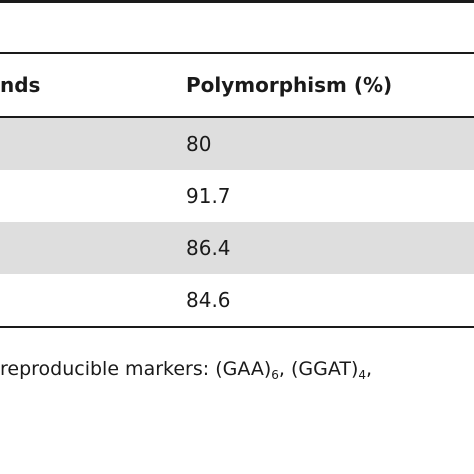 Image resolution: width=474 pixels, height=474 pixels. I want to click on table-header-rule-bottom, so click(237, 117).